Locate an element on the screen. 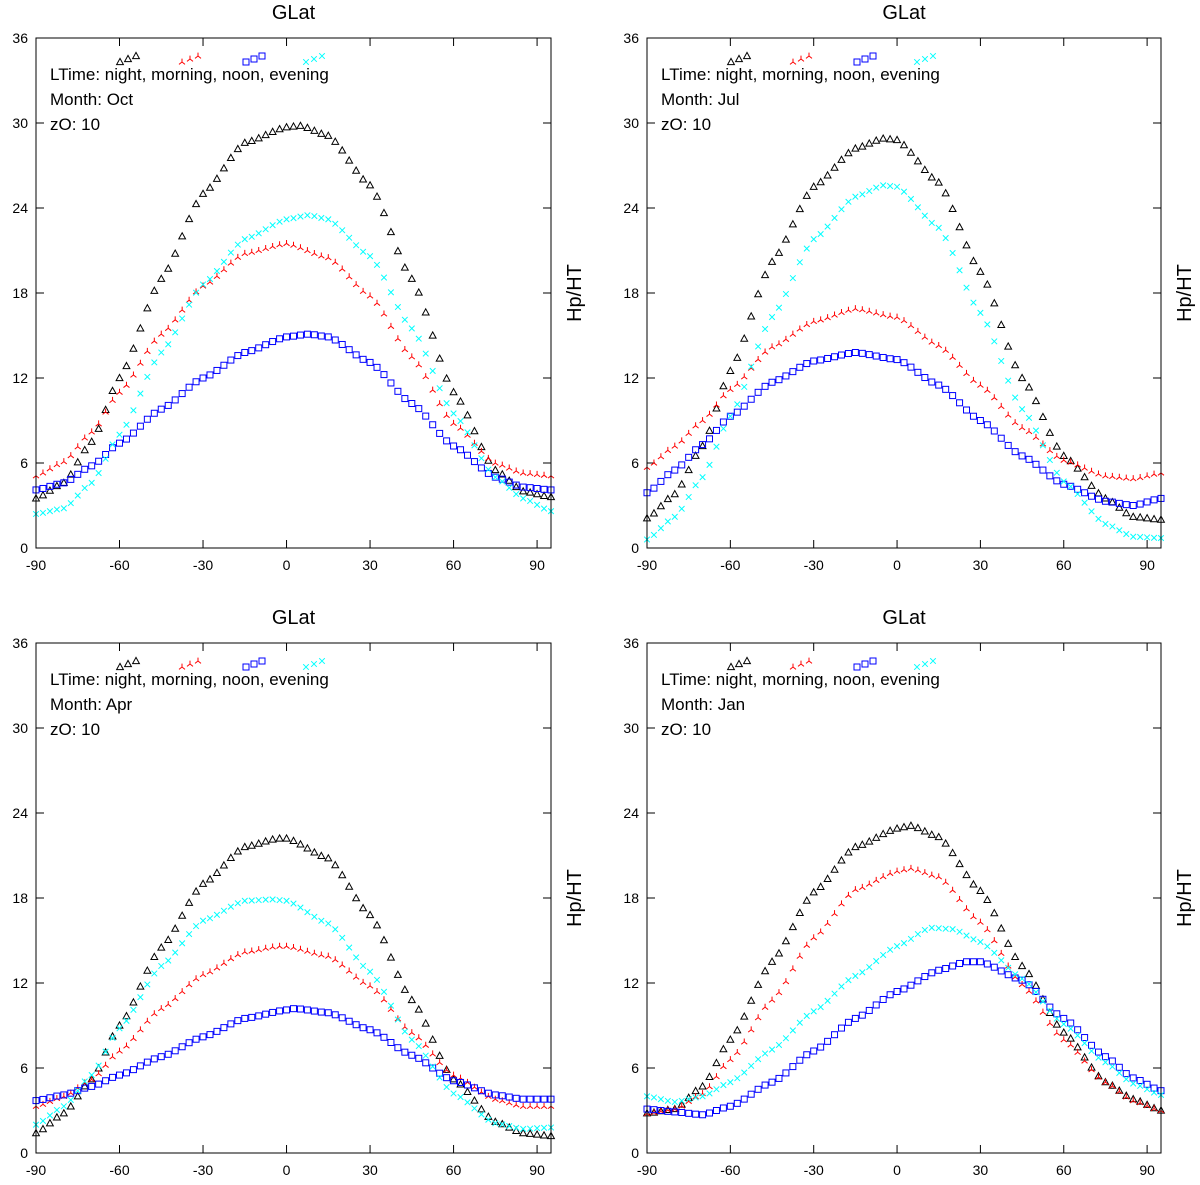 Image resolution: width=1200 pixels, height=1185 pixels. legend-marker-morning is located at coordinates (190, 58).